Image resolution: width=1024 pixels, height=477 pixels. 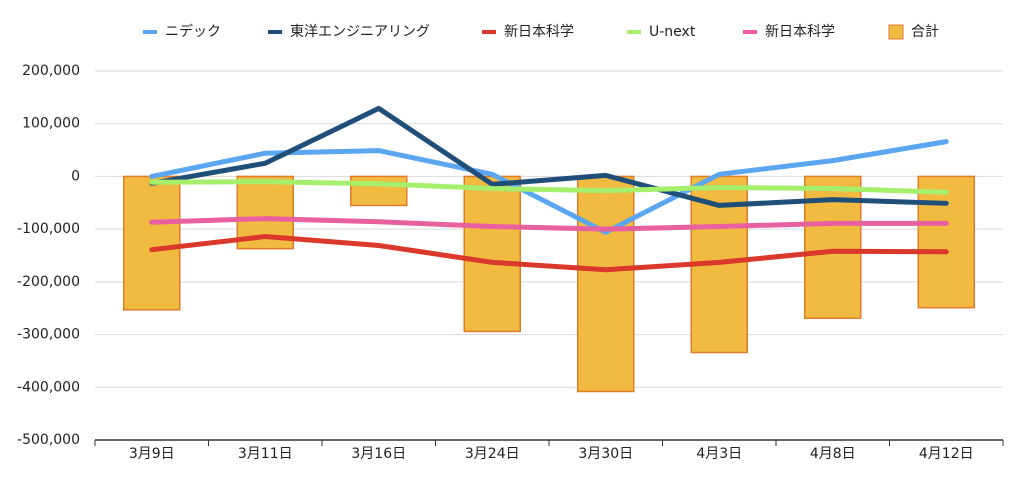 What do you see at coordinates (672, 32) in the screenshot?
I see `legend-label: U-next` at bounding box center [672, 32].